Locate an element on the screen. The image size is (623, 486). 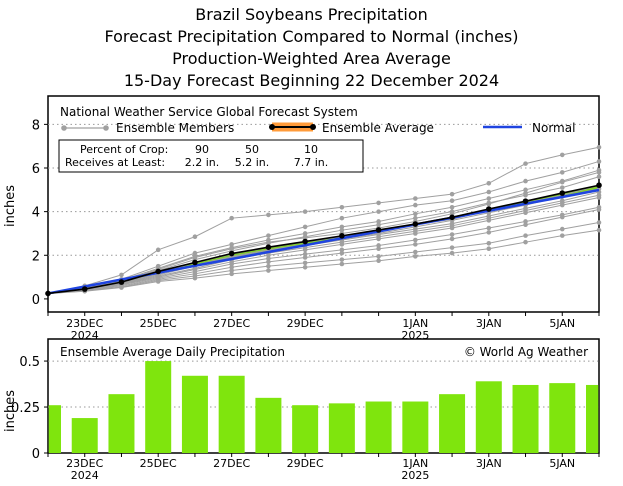
cumulative-x-tick-label: 23DEC is located at coordinates (84, 323).